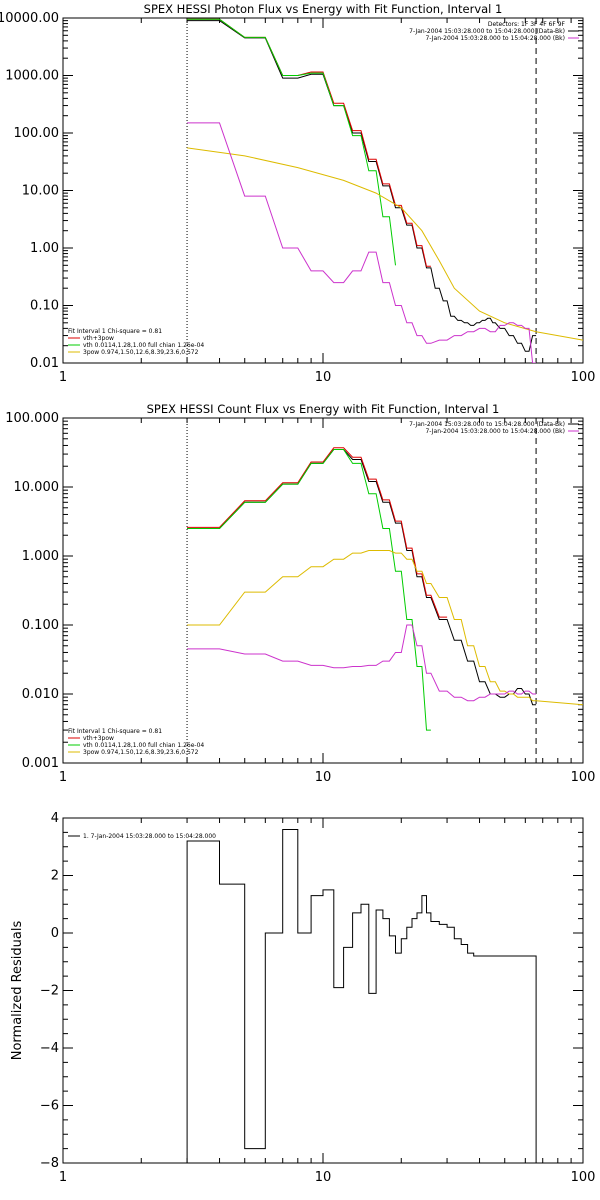 The image size is (600, 1200). What do you see at coordinates (40, 694) in the screenshot?
I see `y-tick-label: 0.010` at bounding box center [40, 694].